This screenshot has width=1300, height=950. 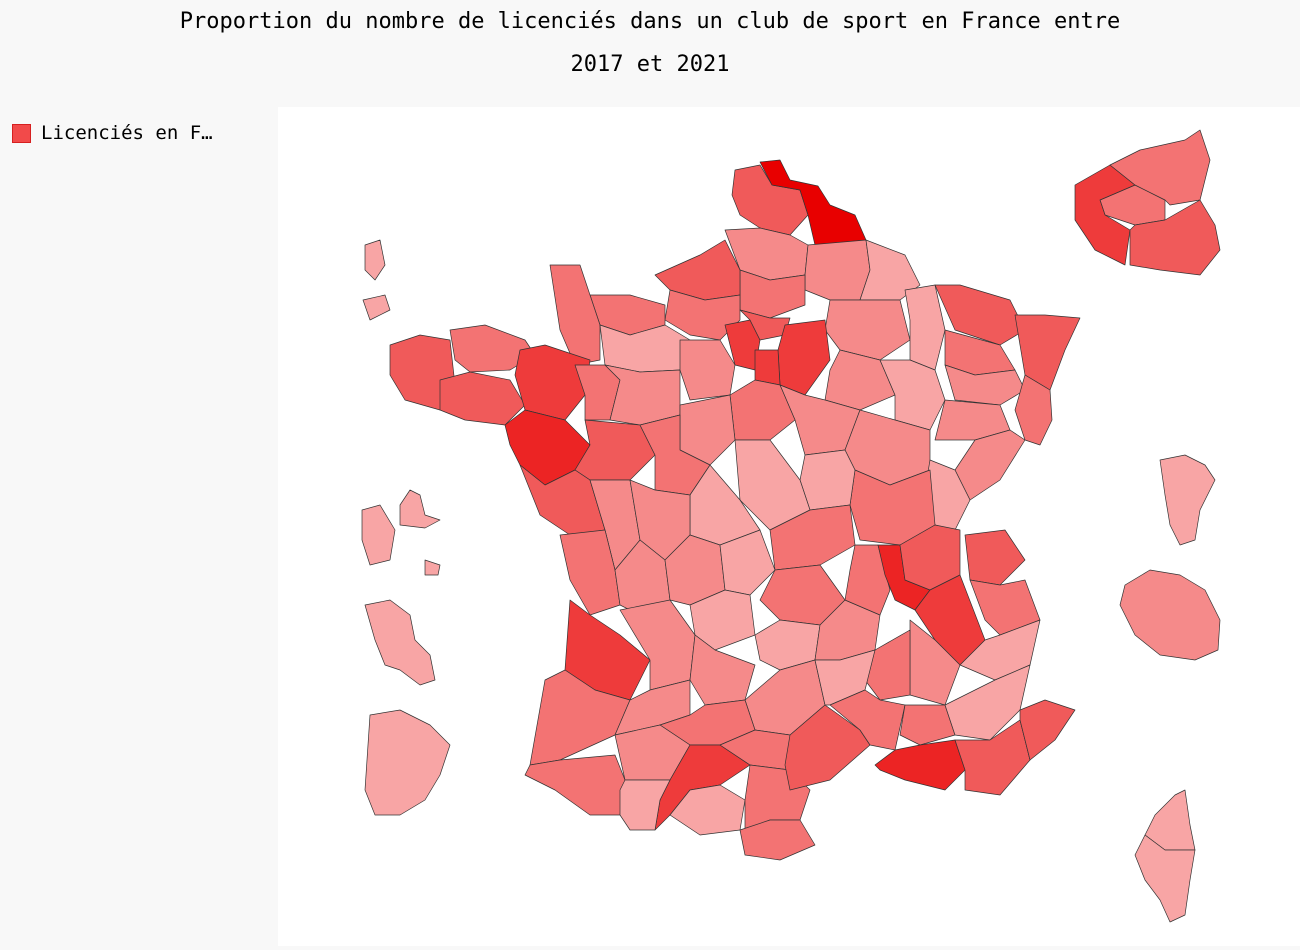 I want to click on title-line-2: 2017 et 2021, so click(x=650, y=64).